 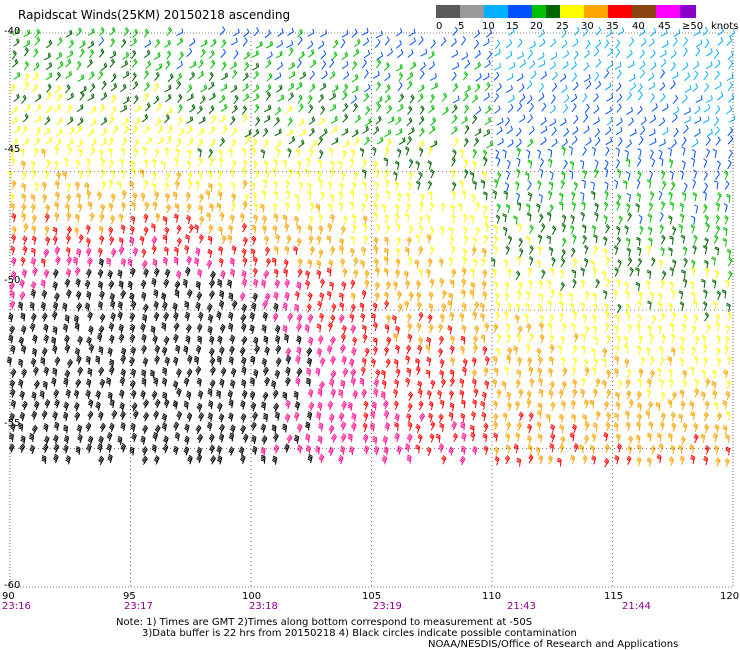 What do you see at coordinates (693, 26) in the screenshot?
I see `legend-label: ≥50` at bounding box center [693, 26].